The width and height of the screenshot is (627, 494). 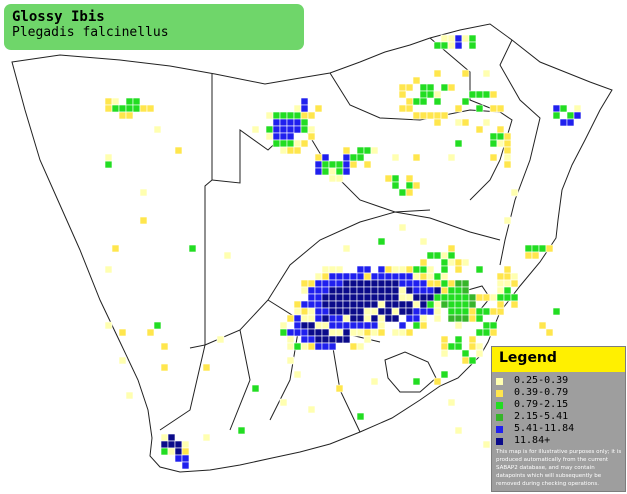 I want to click on species-scientific-name: Plegadis falcinellus, so click(x=90, y=32).